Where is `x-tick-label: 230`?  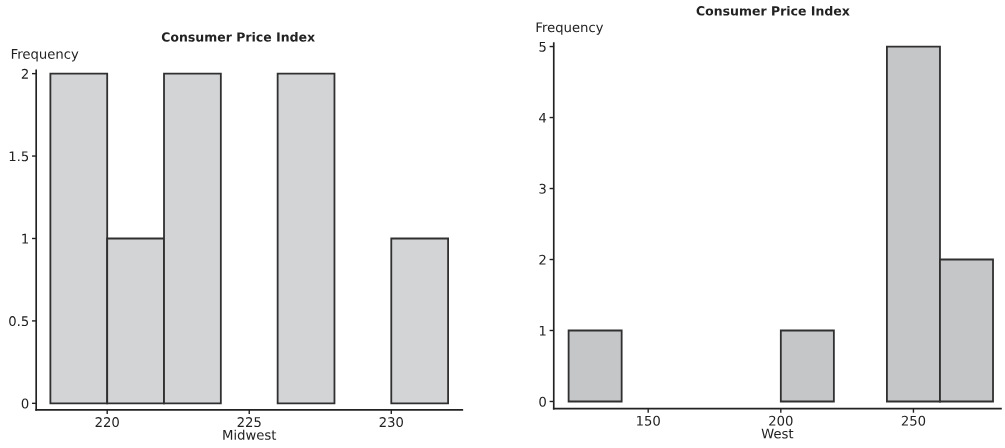
x-tick-label: 230 is located at coordinates (391, 422).